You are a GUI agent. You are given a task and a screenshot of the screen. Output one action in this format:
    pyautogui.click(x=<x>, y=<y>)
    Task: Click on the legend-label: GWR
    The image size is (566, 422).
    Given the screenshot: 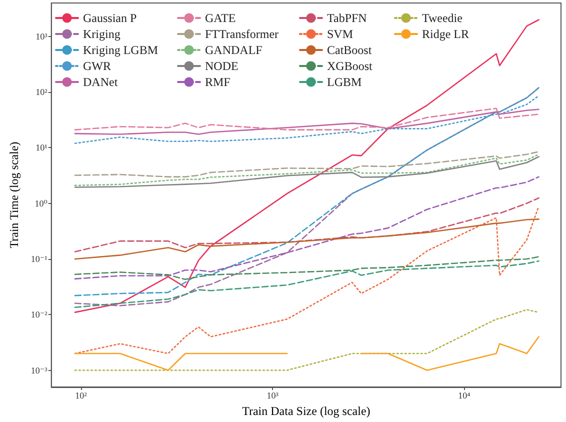 What is the action you would take?
    pyautogui.click(x=97, y=66)
    